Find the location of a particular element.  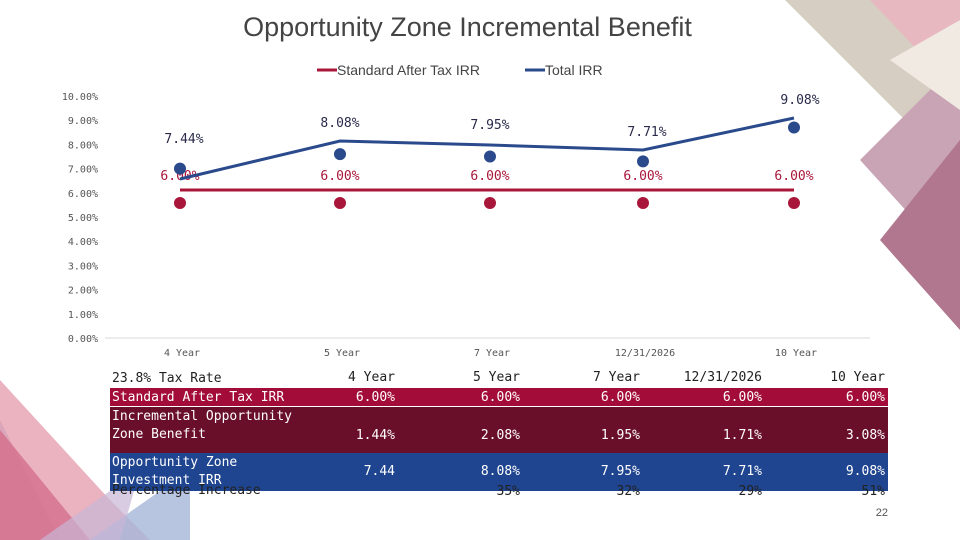

y-tick-label: 4.00% is located at coordinates (83, 242).